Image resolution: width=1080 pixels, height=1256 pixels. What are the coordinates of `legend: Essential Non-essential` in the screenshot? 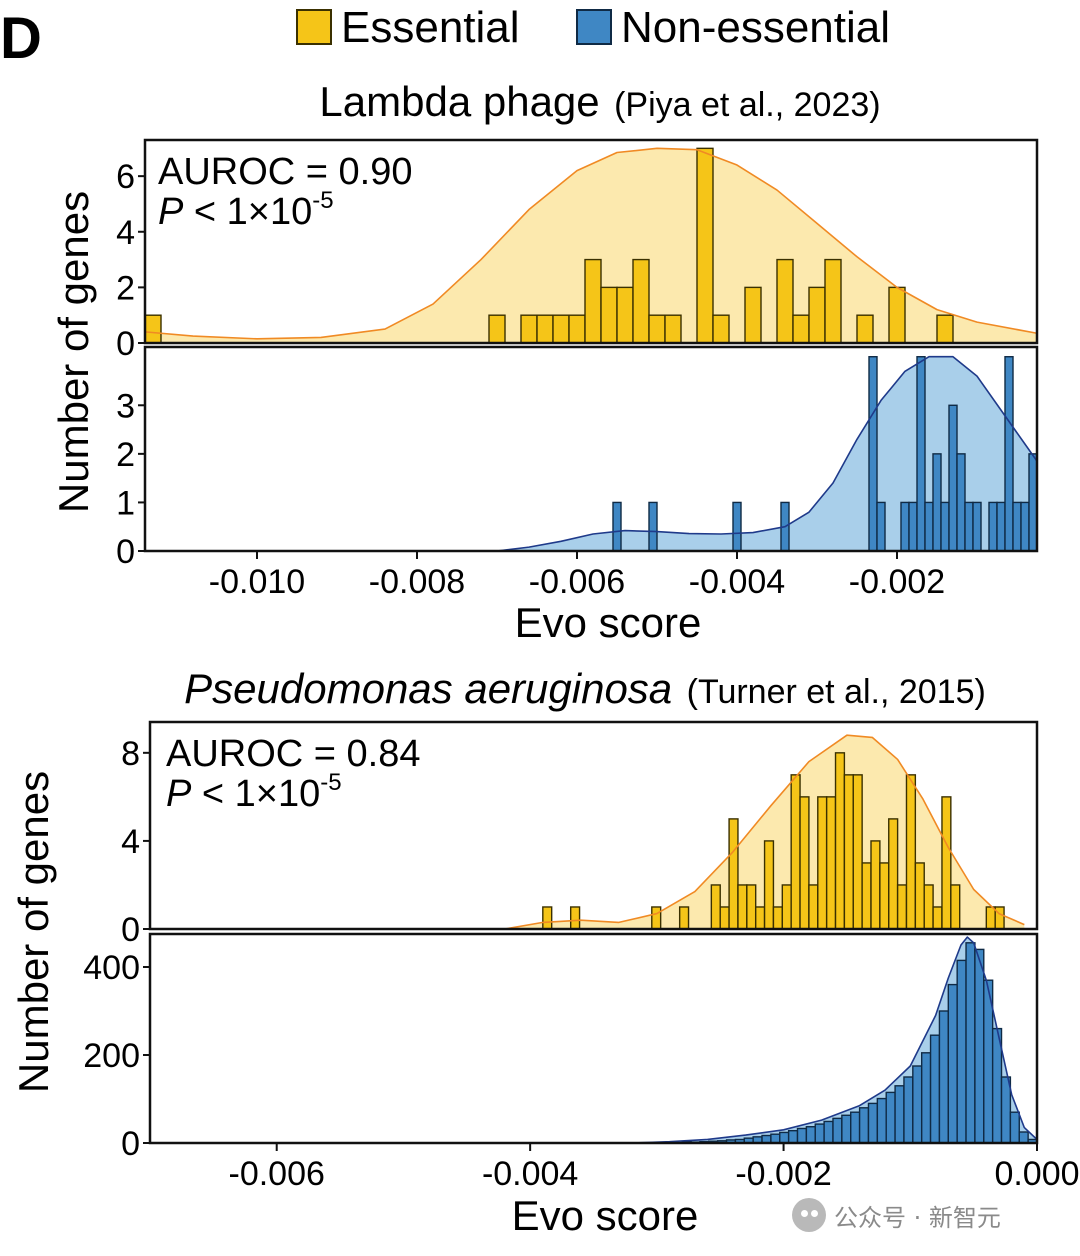 It's located at (593, 27).